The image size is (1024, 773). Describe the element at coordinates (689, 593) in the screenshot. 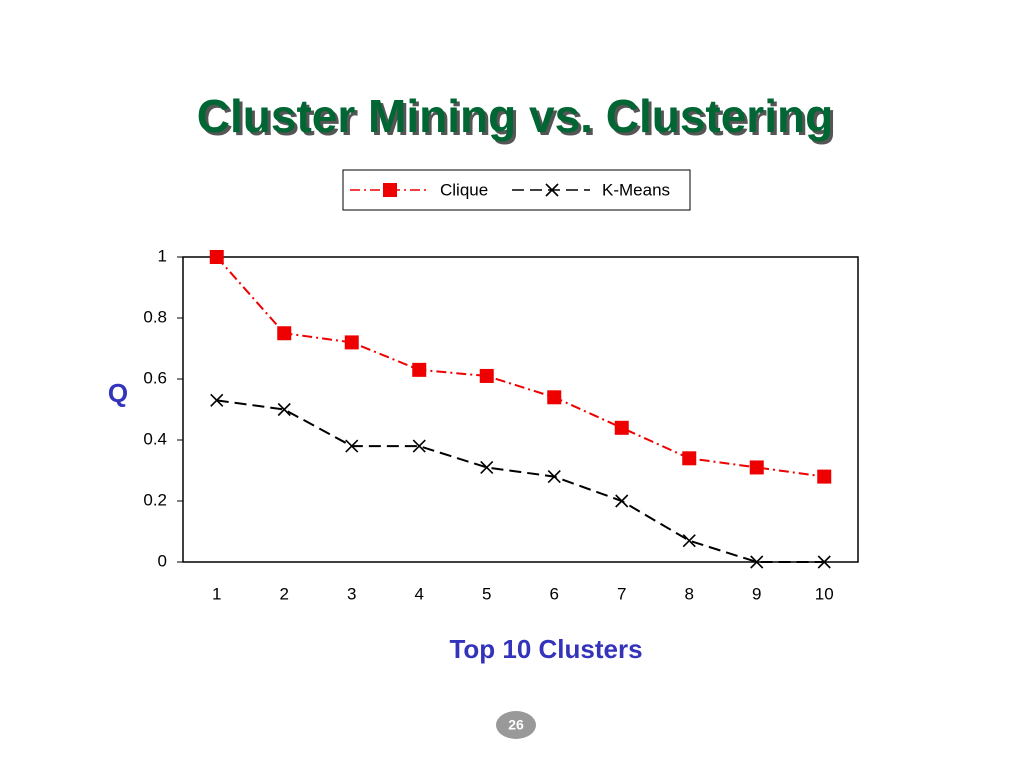

I see `x-tick-label: 8` at that location.